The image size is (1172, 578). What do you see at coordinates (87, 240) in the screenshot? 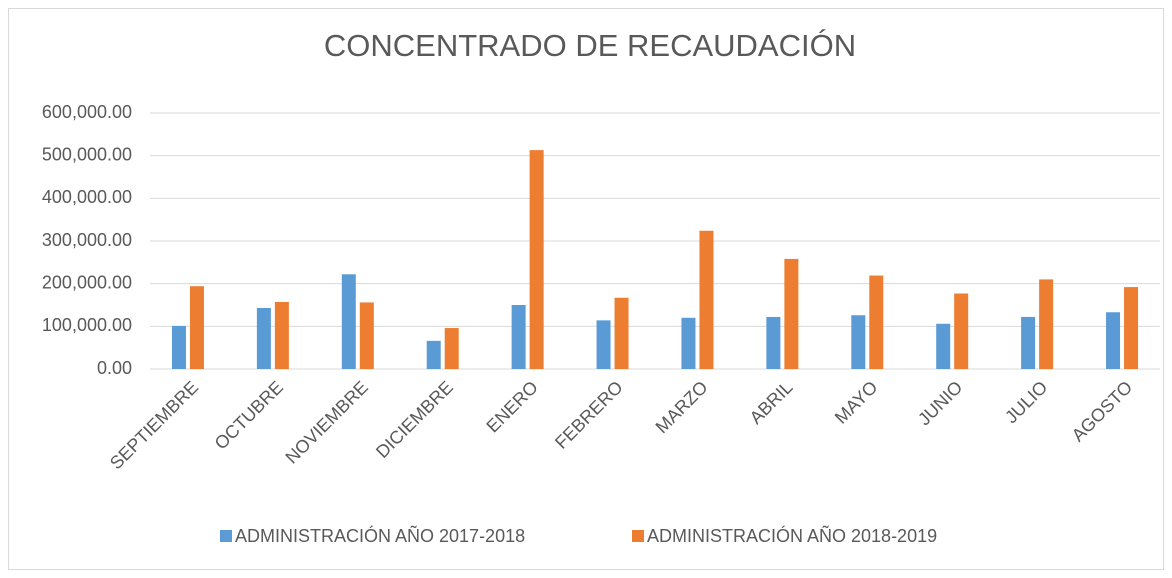
I see `y-tick-label: 300,000.00` at bounding box center [87, 240].